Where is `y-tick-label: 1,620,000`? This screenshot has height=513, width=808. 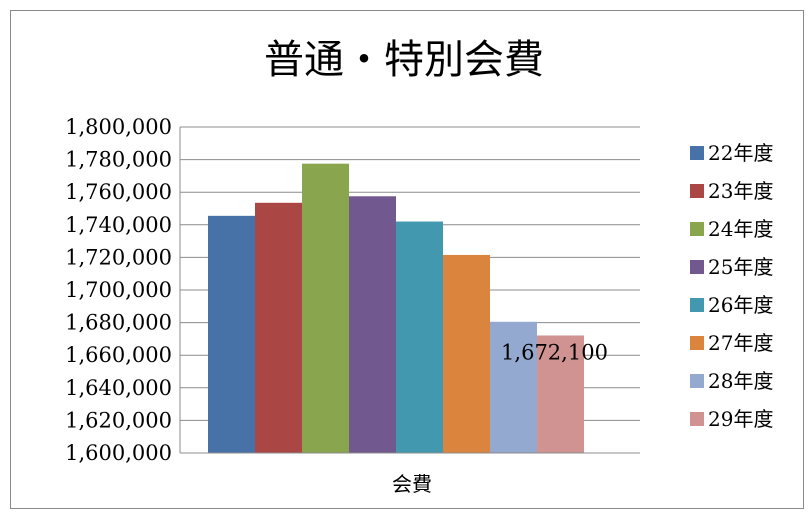 y-tick-label: 1,620,000 is located at coordinates (118, 420).